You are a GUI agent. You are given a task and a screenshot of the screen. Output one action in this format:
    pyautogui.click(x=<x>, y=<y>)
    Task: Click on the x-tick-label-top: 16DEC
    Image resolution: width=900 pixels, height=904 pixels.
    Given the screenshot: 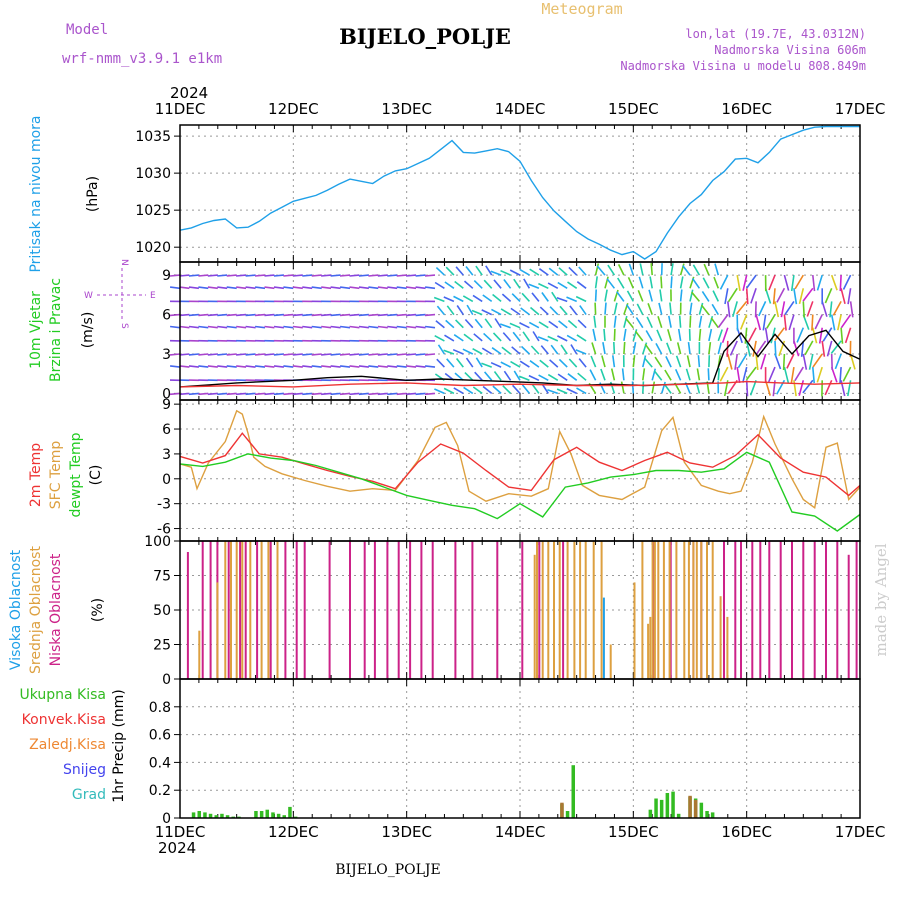 What is the action you would take?
    pyautogui.click(x=746, y=109)
    